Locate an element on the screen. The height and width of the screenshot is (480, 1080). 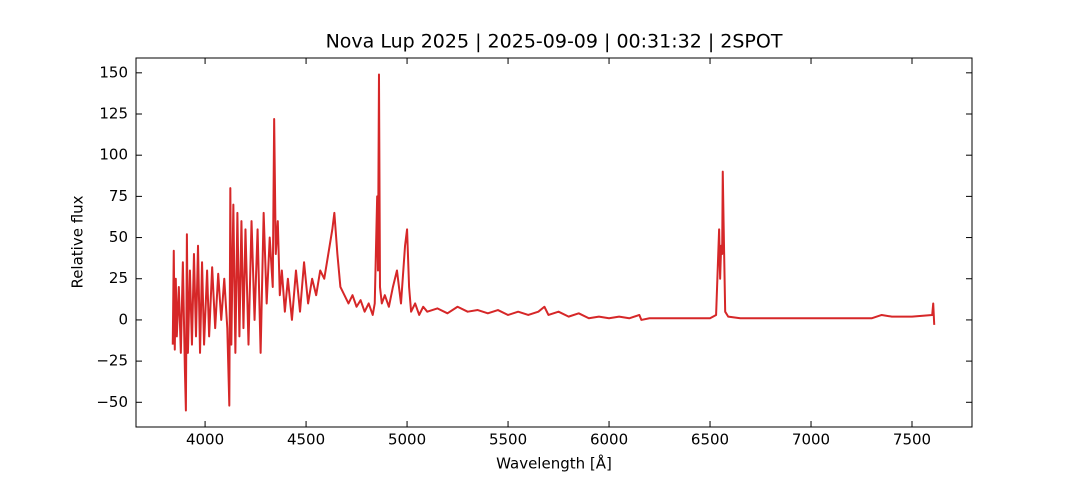
x-axis-label: Wavelength [Å] is located at coordinates (554, 463).